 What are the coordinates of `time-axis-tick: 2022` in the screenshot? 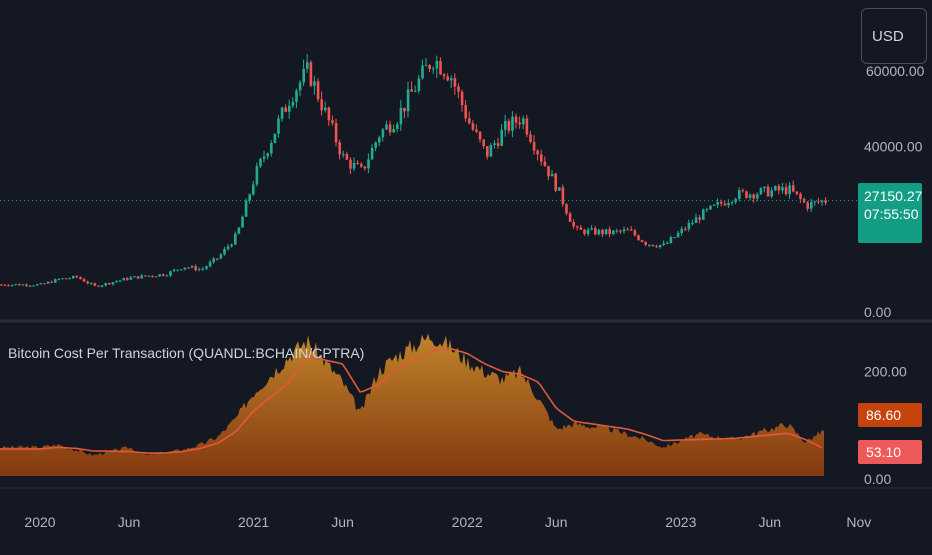 It's located at (467, 522).